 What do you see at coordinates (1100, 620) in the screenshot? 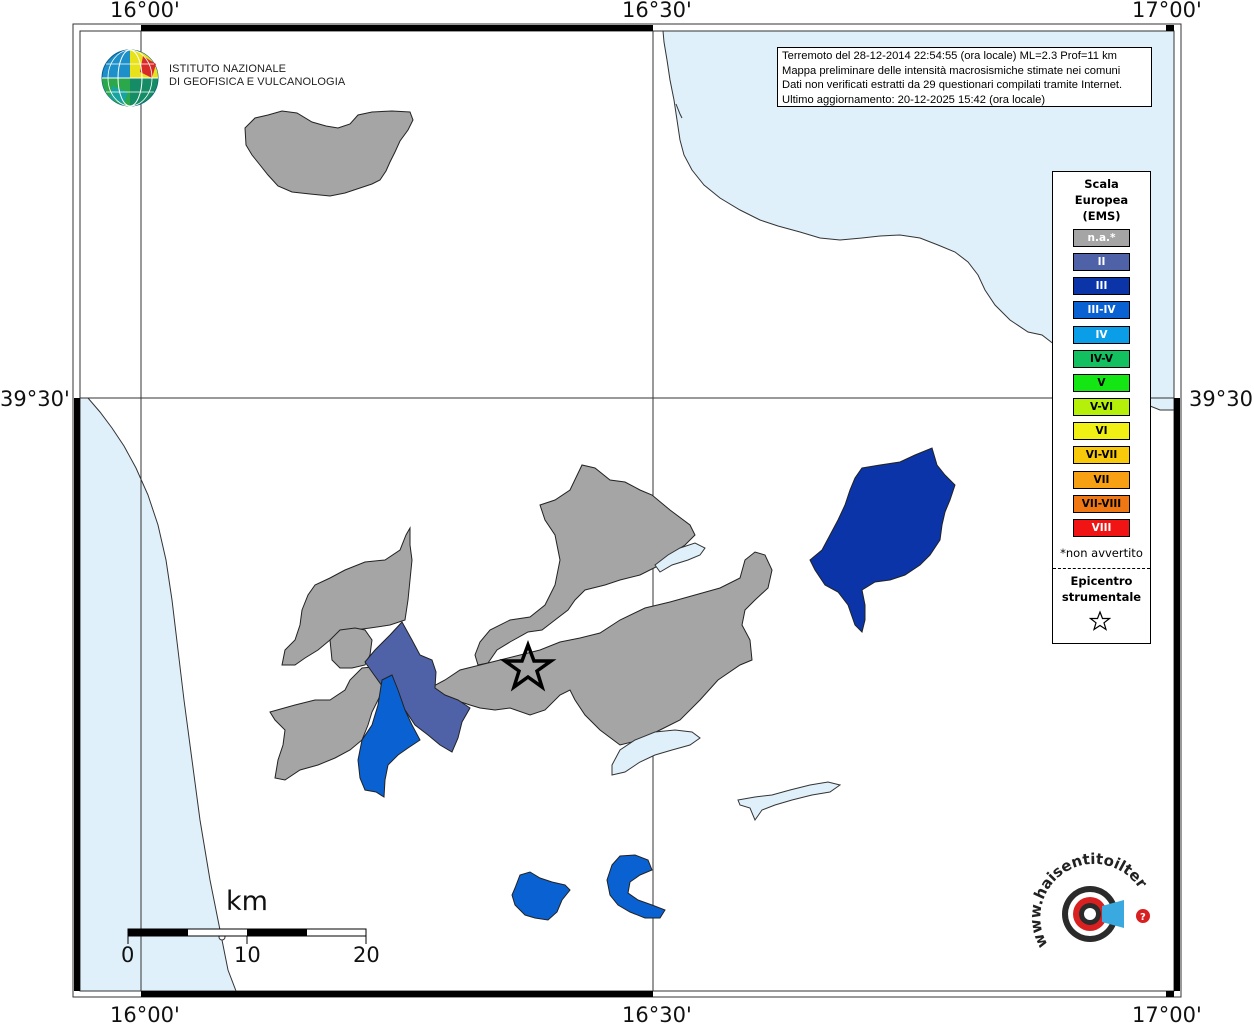
I see `legend-star-icon` at bounding box center [1100, 620].